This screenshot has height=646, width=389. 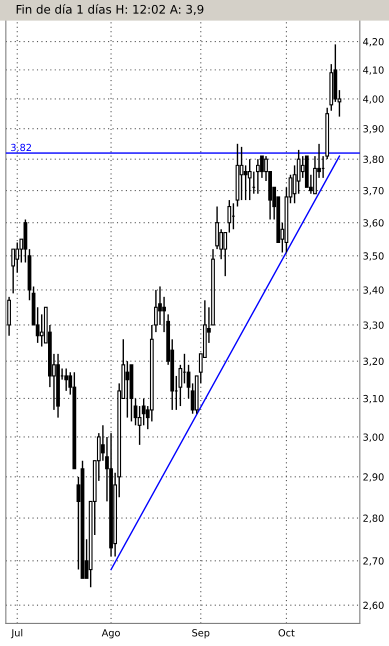 What do you see at coordinates (373, 437) in the screenshot?
I see `y-tick-label: 3,00` at bounding box center [373, 437].